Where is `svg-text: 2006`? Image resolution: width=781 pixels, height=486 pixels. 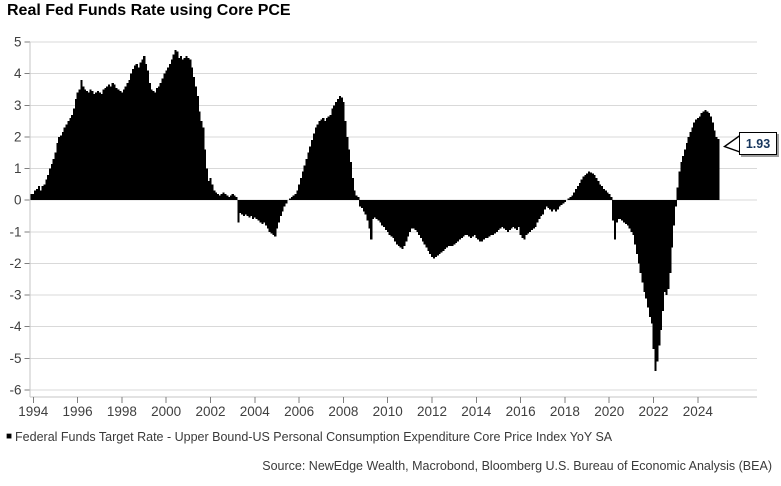 svg-text: 2006 is located at coordinates (299, 411).